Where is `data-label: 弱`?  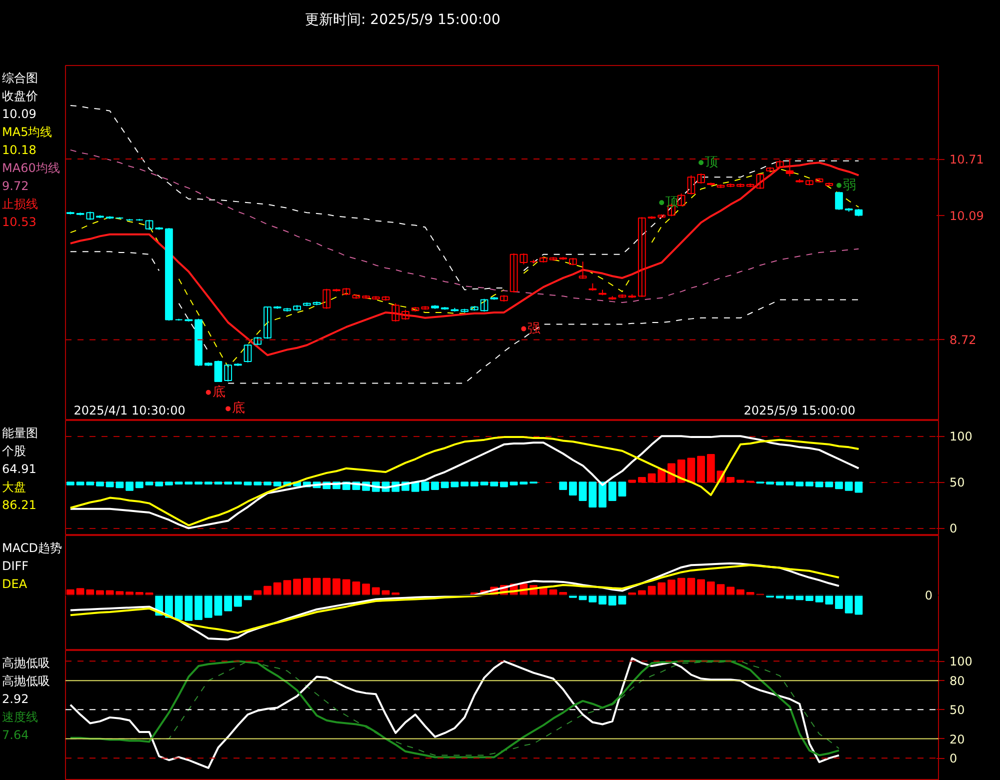 data-label: 弱 is located at coordinates (849, 185).